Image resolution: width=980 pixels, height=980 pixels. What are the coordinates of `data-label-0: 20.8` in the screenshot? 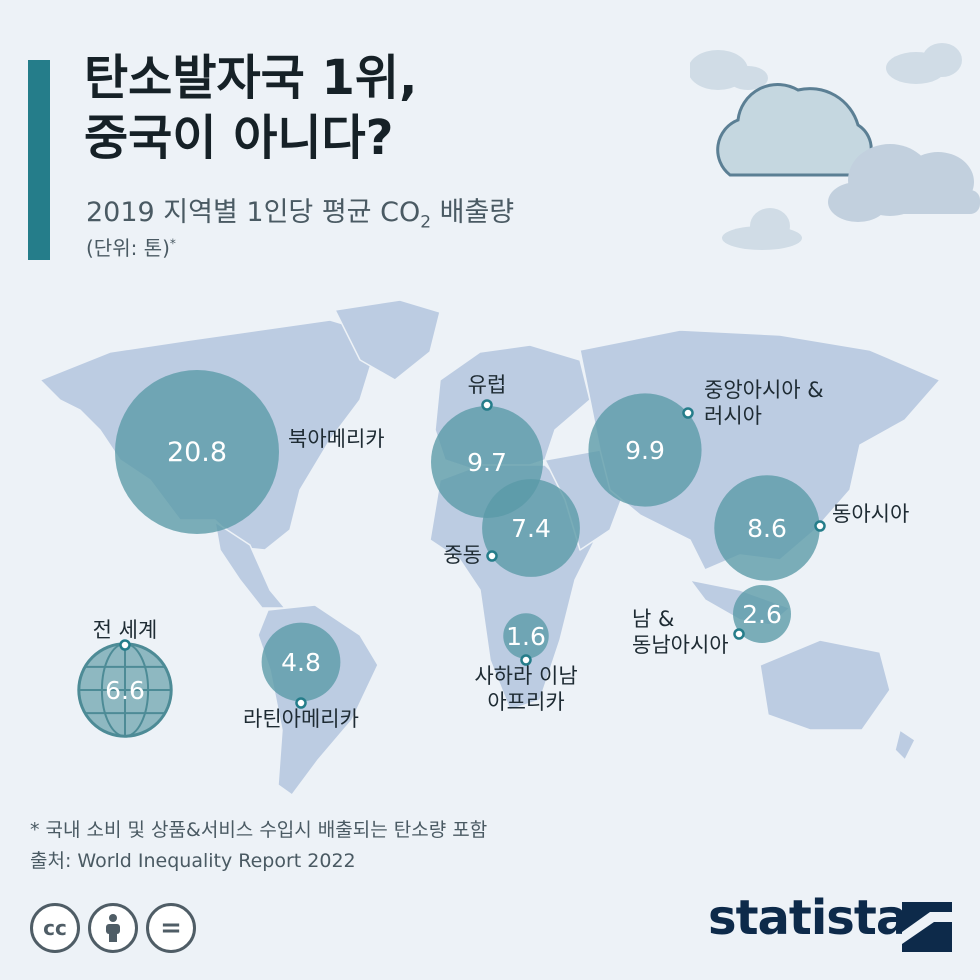 It's located at (197, 452).